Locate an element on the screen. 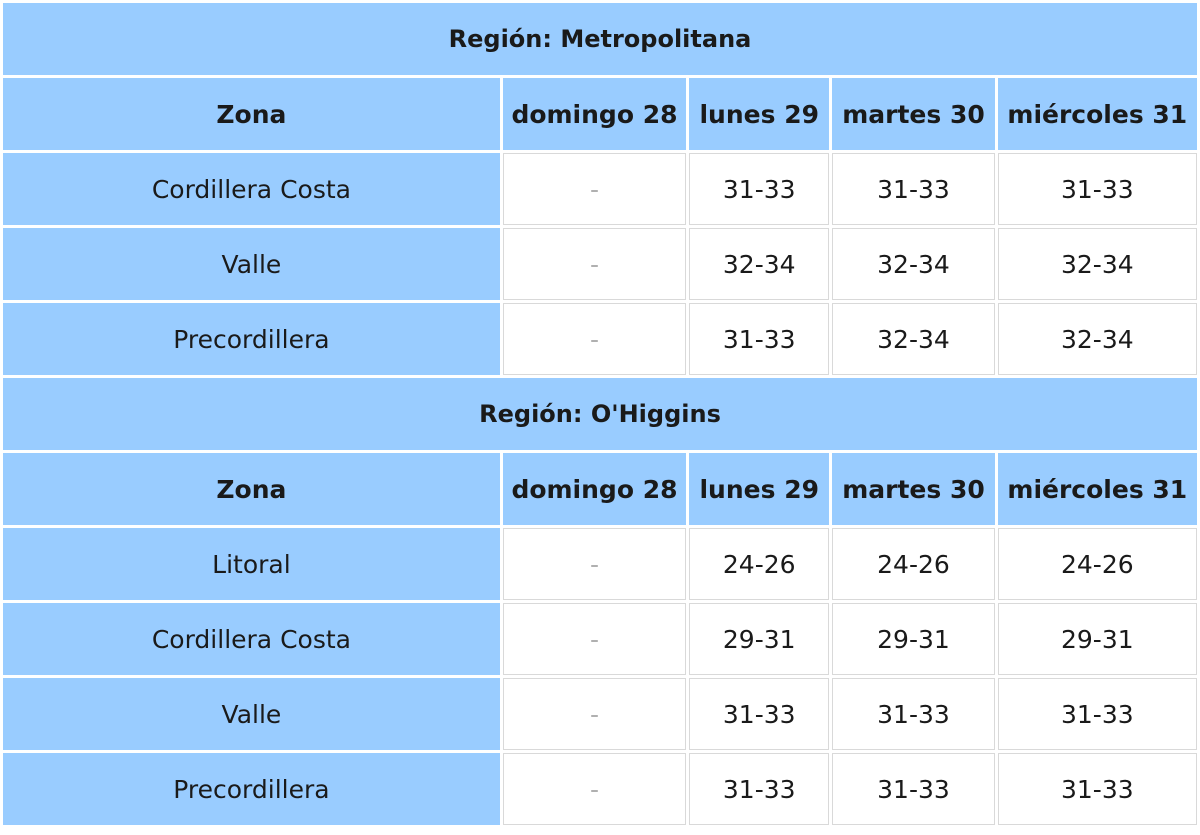  table-row: Litoral - 24-26 24-26 24-26 is located at coordinates (600, 564).